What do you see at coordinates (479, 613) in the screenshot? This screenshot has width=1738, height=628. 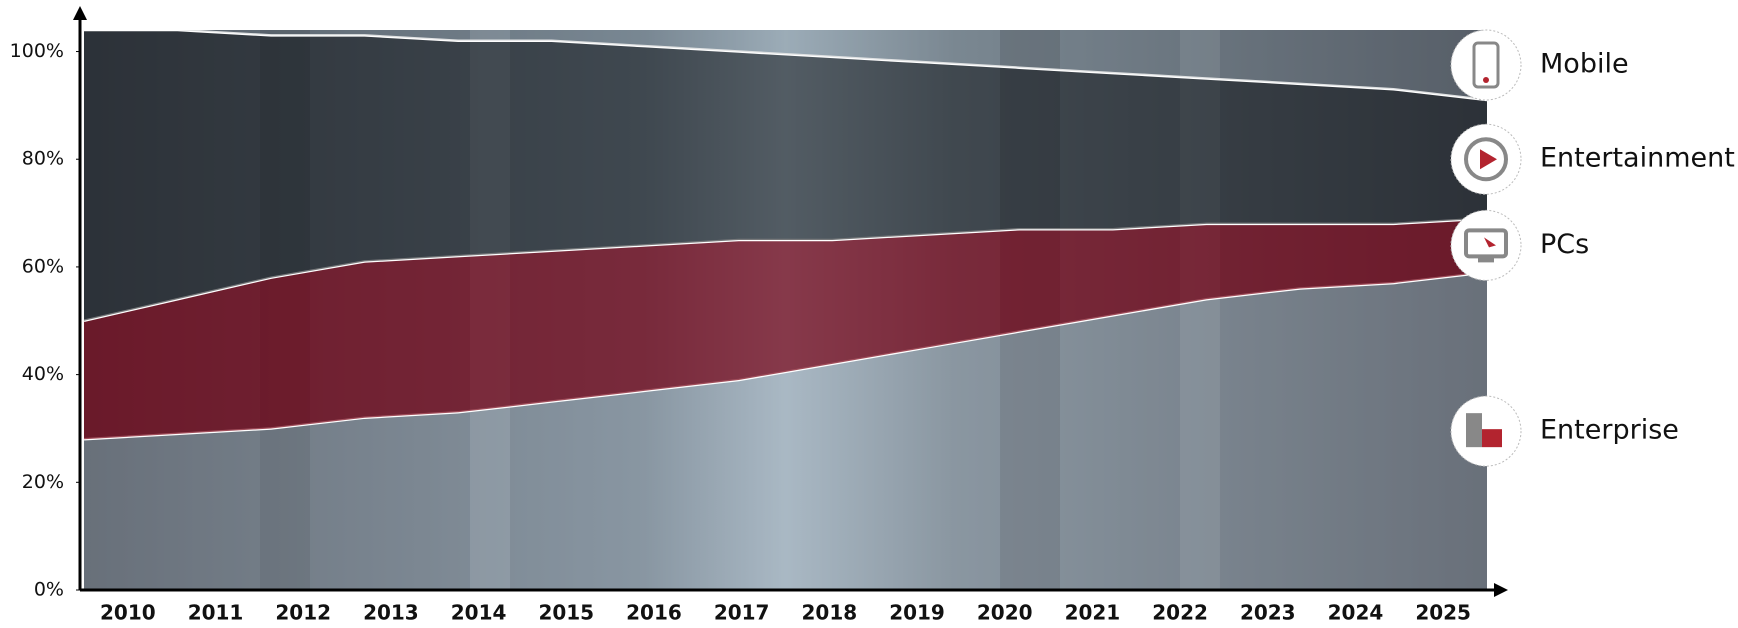 I see `x-tick-label: 2014` at bounding box center [479, 613].